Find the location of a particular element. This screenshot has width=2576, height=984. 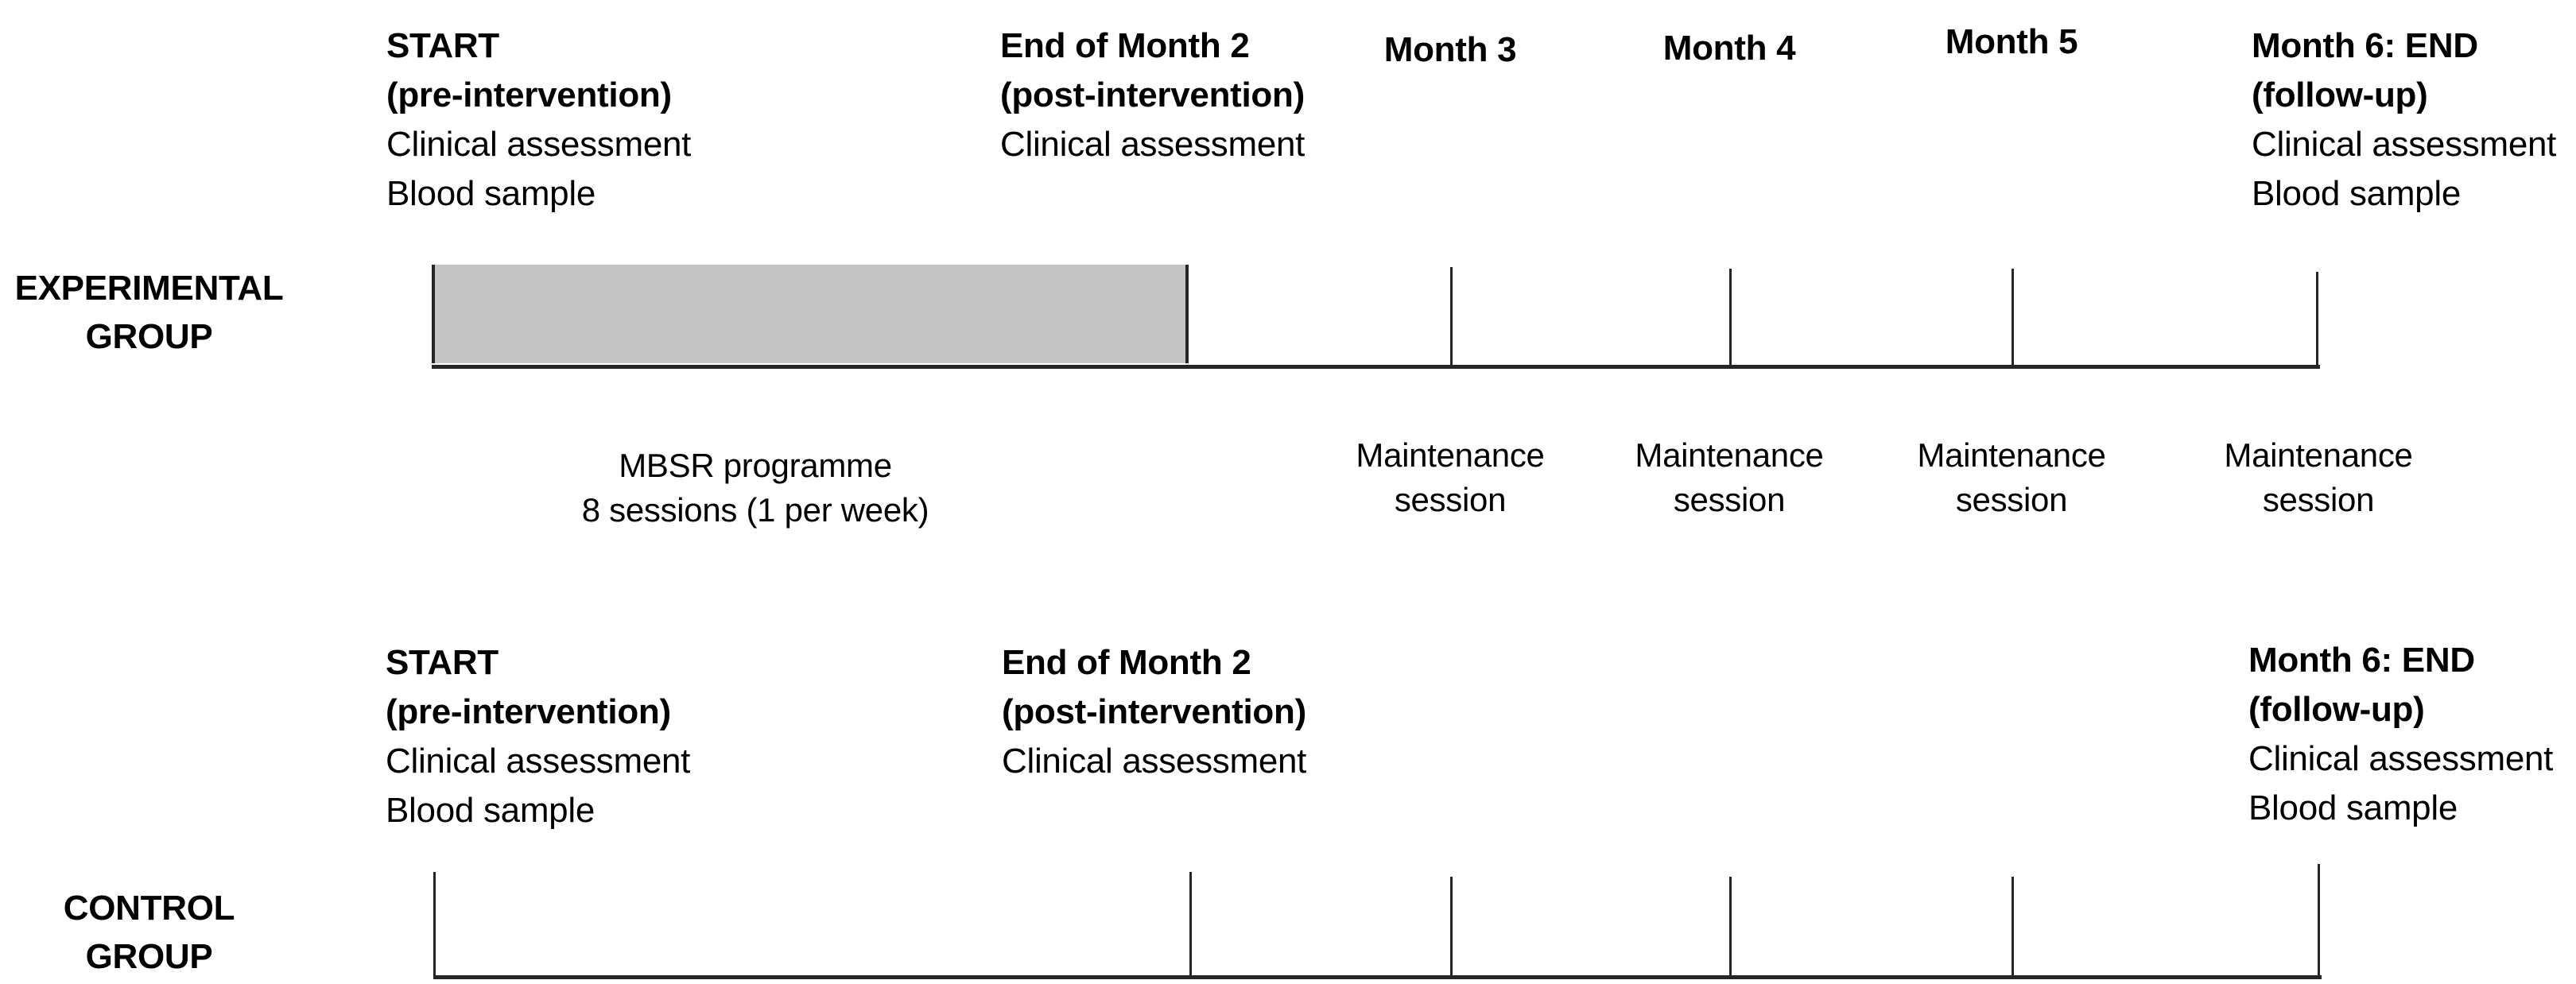

exp-tick-month4 is located at coordinates (1731, 317).